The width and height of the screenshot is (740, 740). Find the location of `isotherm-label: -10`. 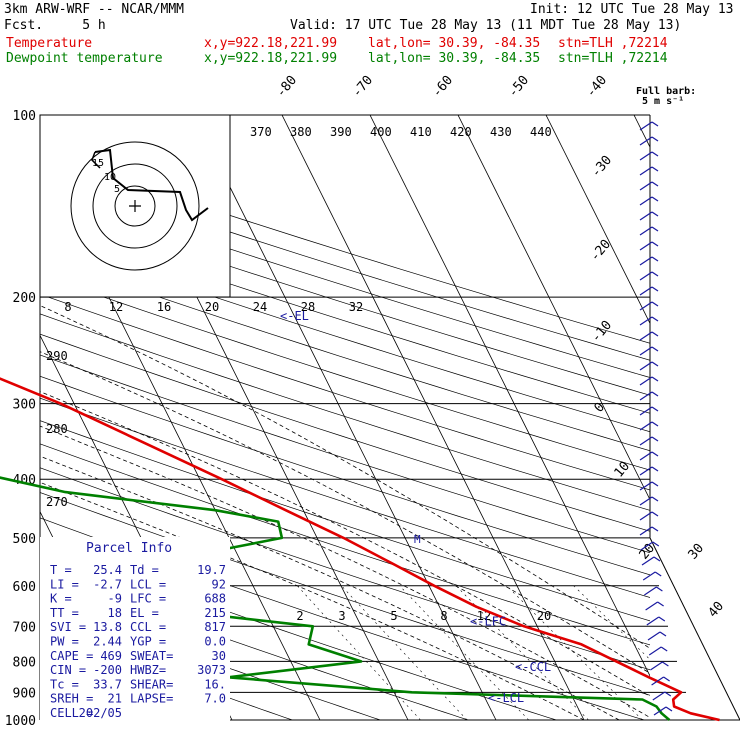

isotherm-label: -10 is located at coordinates (602, 332).